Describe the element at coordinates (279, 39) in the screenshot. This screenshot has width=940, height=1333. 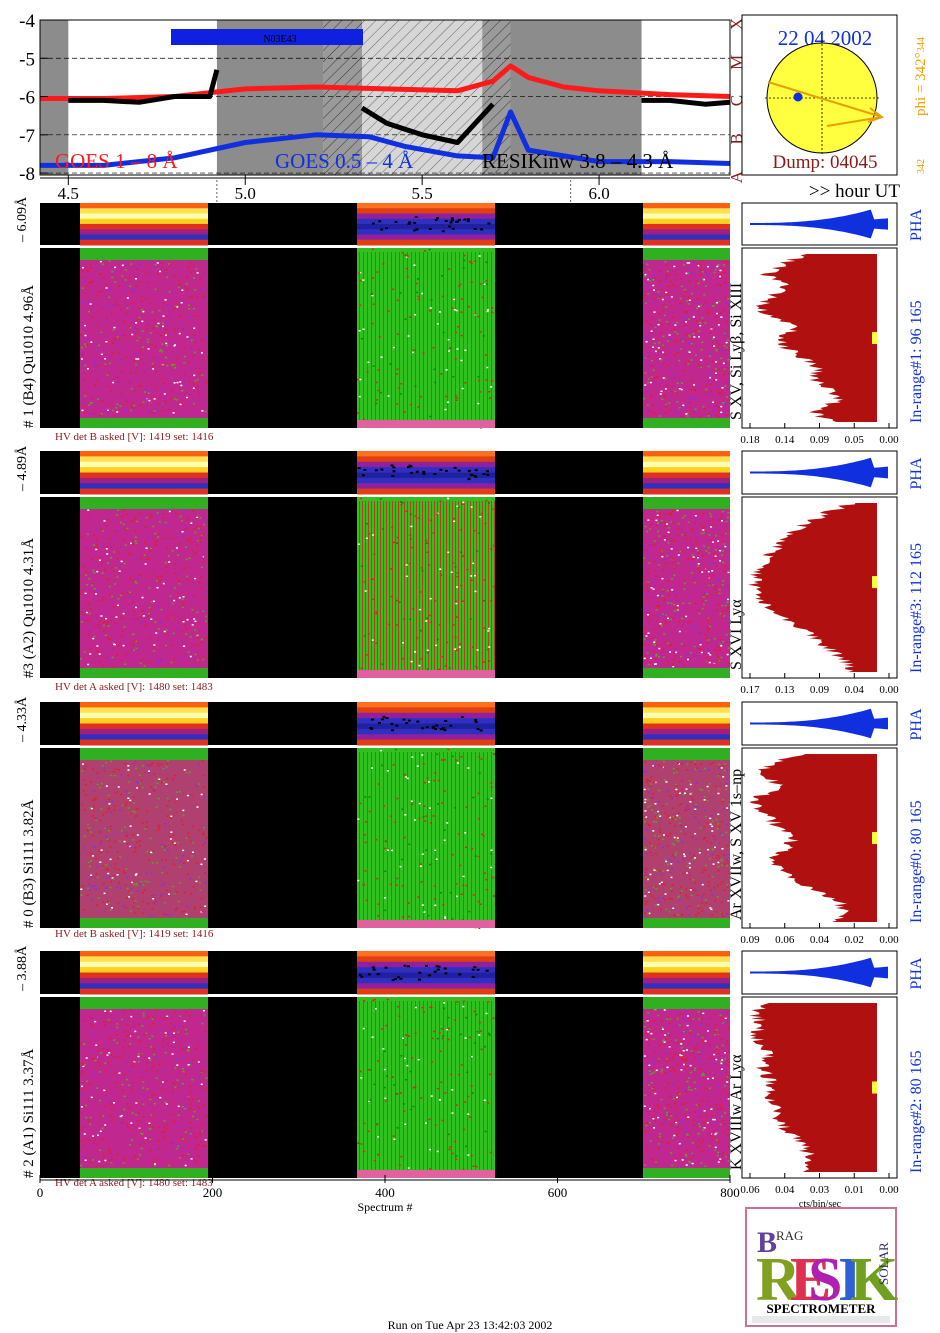
I see `active-region-label: N03E43` at that location.